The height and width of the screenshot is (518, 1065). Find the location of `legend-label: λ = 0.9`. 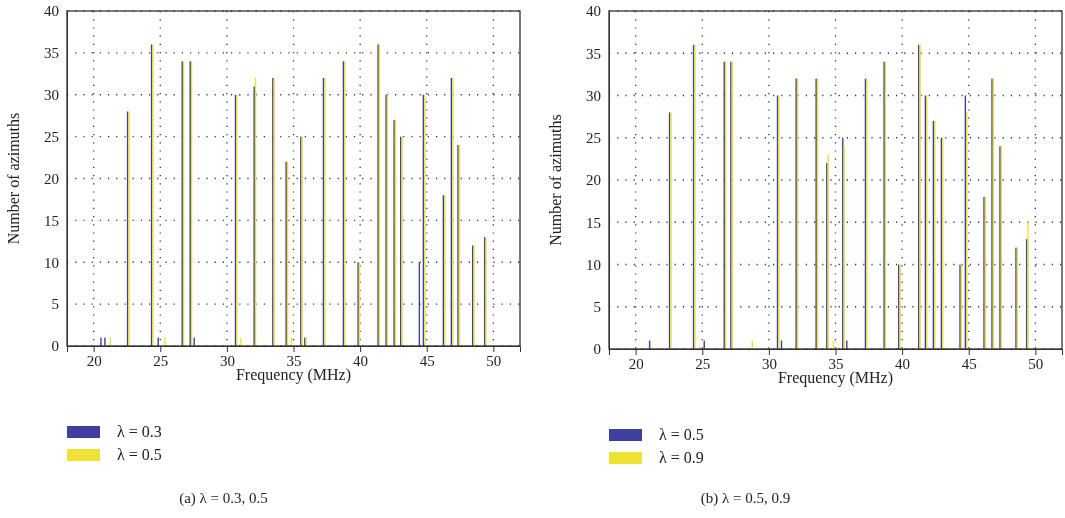

legend-label: λ = 0.9 is located at coordinates (681, 457).